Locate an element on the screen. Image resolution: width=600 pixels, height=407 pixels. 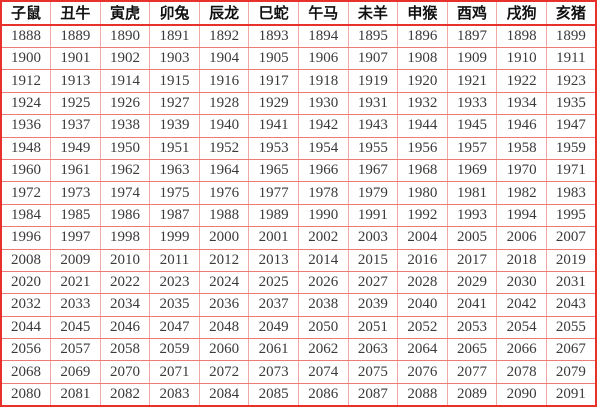
zodiac-year-cell: 2049 is located at coordinates (273, 328).